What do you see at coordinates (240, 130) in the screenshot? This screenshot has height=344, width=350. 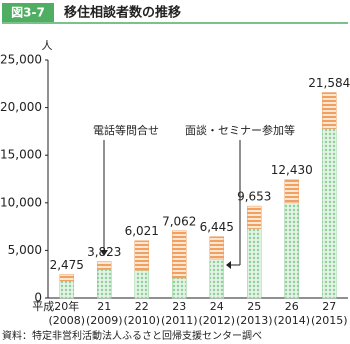 I see `annotation: 面談・セミナー参加等` at bounding box center [240, 130].